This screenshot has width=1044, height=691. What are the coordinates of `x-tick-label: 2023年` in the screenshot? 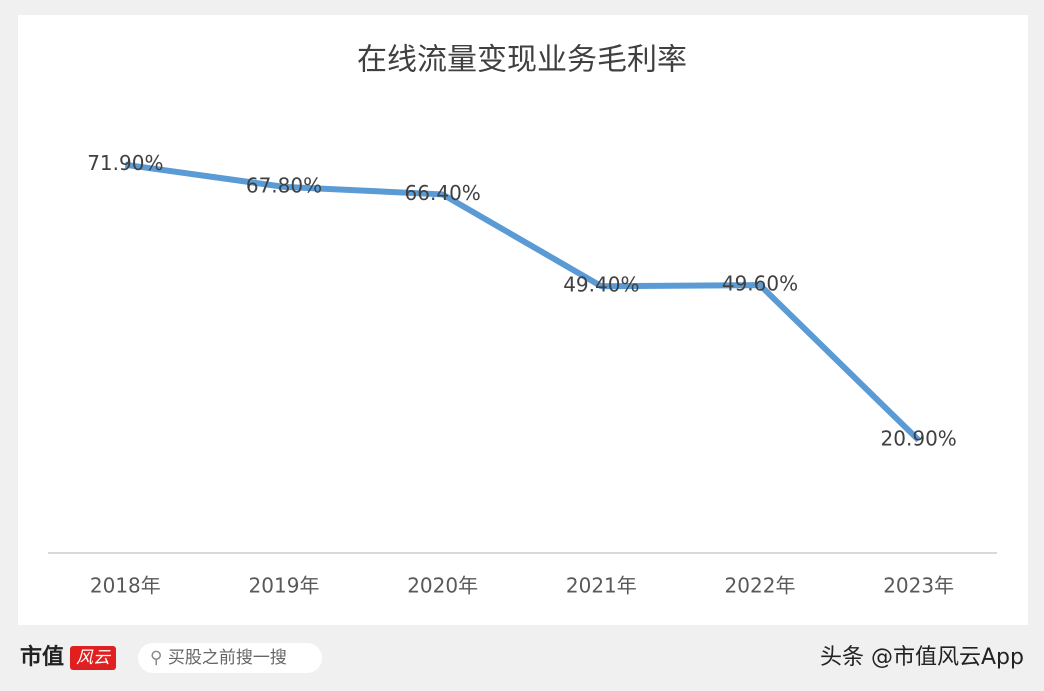 It's located at (918, 586).